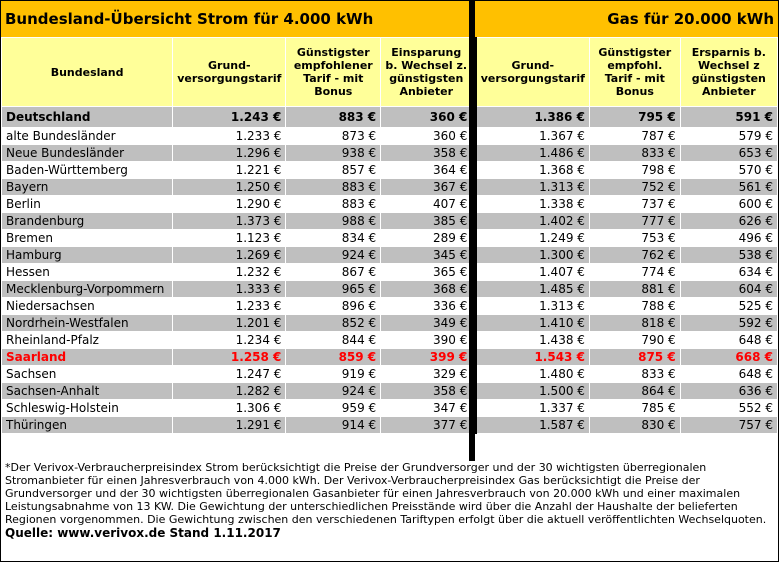 The image size is (779, 562). I want to click on cell-strom-guenstig: 896 €, so click(333, 306).